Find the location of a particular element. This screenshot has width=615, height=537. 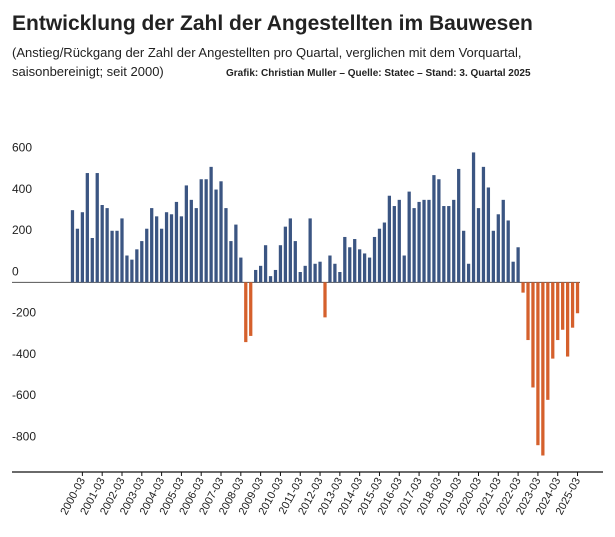

y-tick-label: 400 is located at coordinates (22, 189).